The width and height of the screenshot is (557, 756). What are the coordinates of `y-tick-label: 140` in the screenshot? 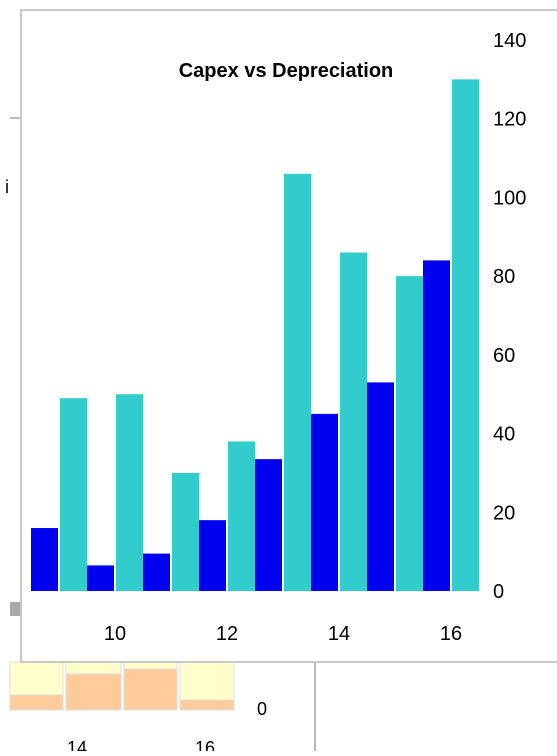 It's located at (509, 41).